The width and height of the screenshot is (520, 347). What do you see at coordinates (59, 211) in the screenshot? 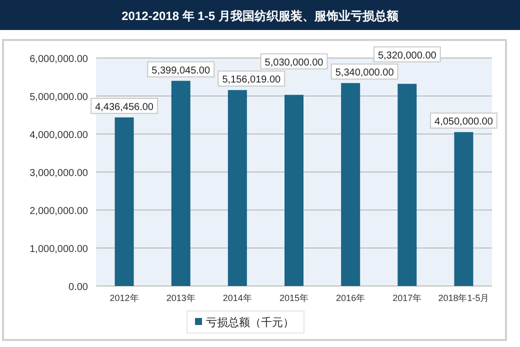
I see `y-tick-label: 2,000,000.00` at bounding box center [59, 211].